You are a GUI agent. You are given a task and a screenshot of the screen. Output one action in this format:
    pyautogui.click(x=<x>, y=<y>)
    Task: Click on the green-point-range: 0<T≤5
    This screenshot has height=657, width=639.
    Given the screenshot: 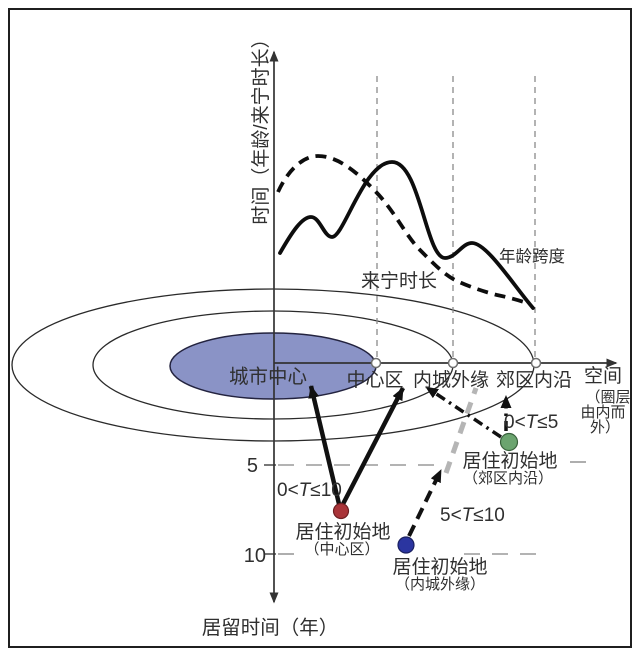 What is the action you would take?
    pyautogui.click(x=531, y=422)
    